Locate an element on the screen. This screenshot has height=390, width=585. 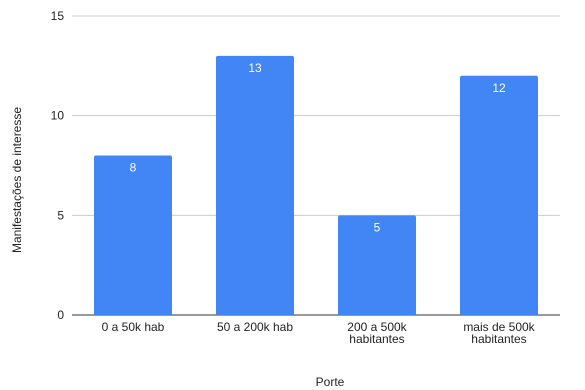
bar-data-label: 13 is located at coordinates (255, 68).